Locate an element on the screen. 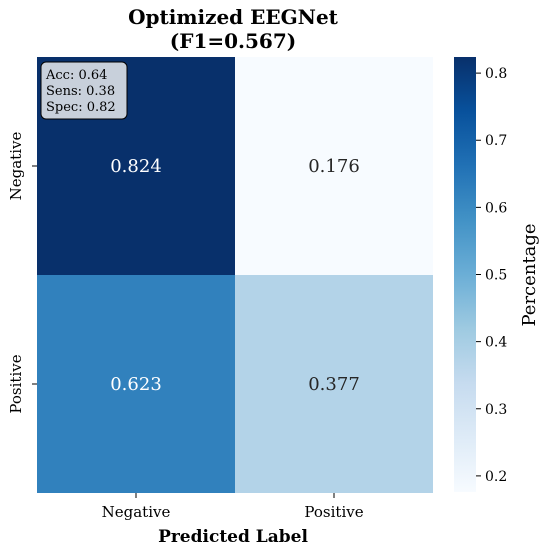  colorbar-tick-label-6: 0.8 is located at coordinates (496, 74).